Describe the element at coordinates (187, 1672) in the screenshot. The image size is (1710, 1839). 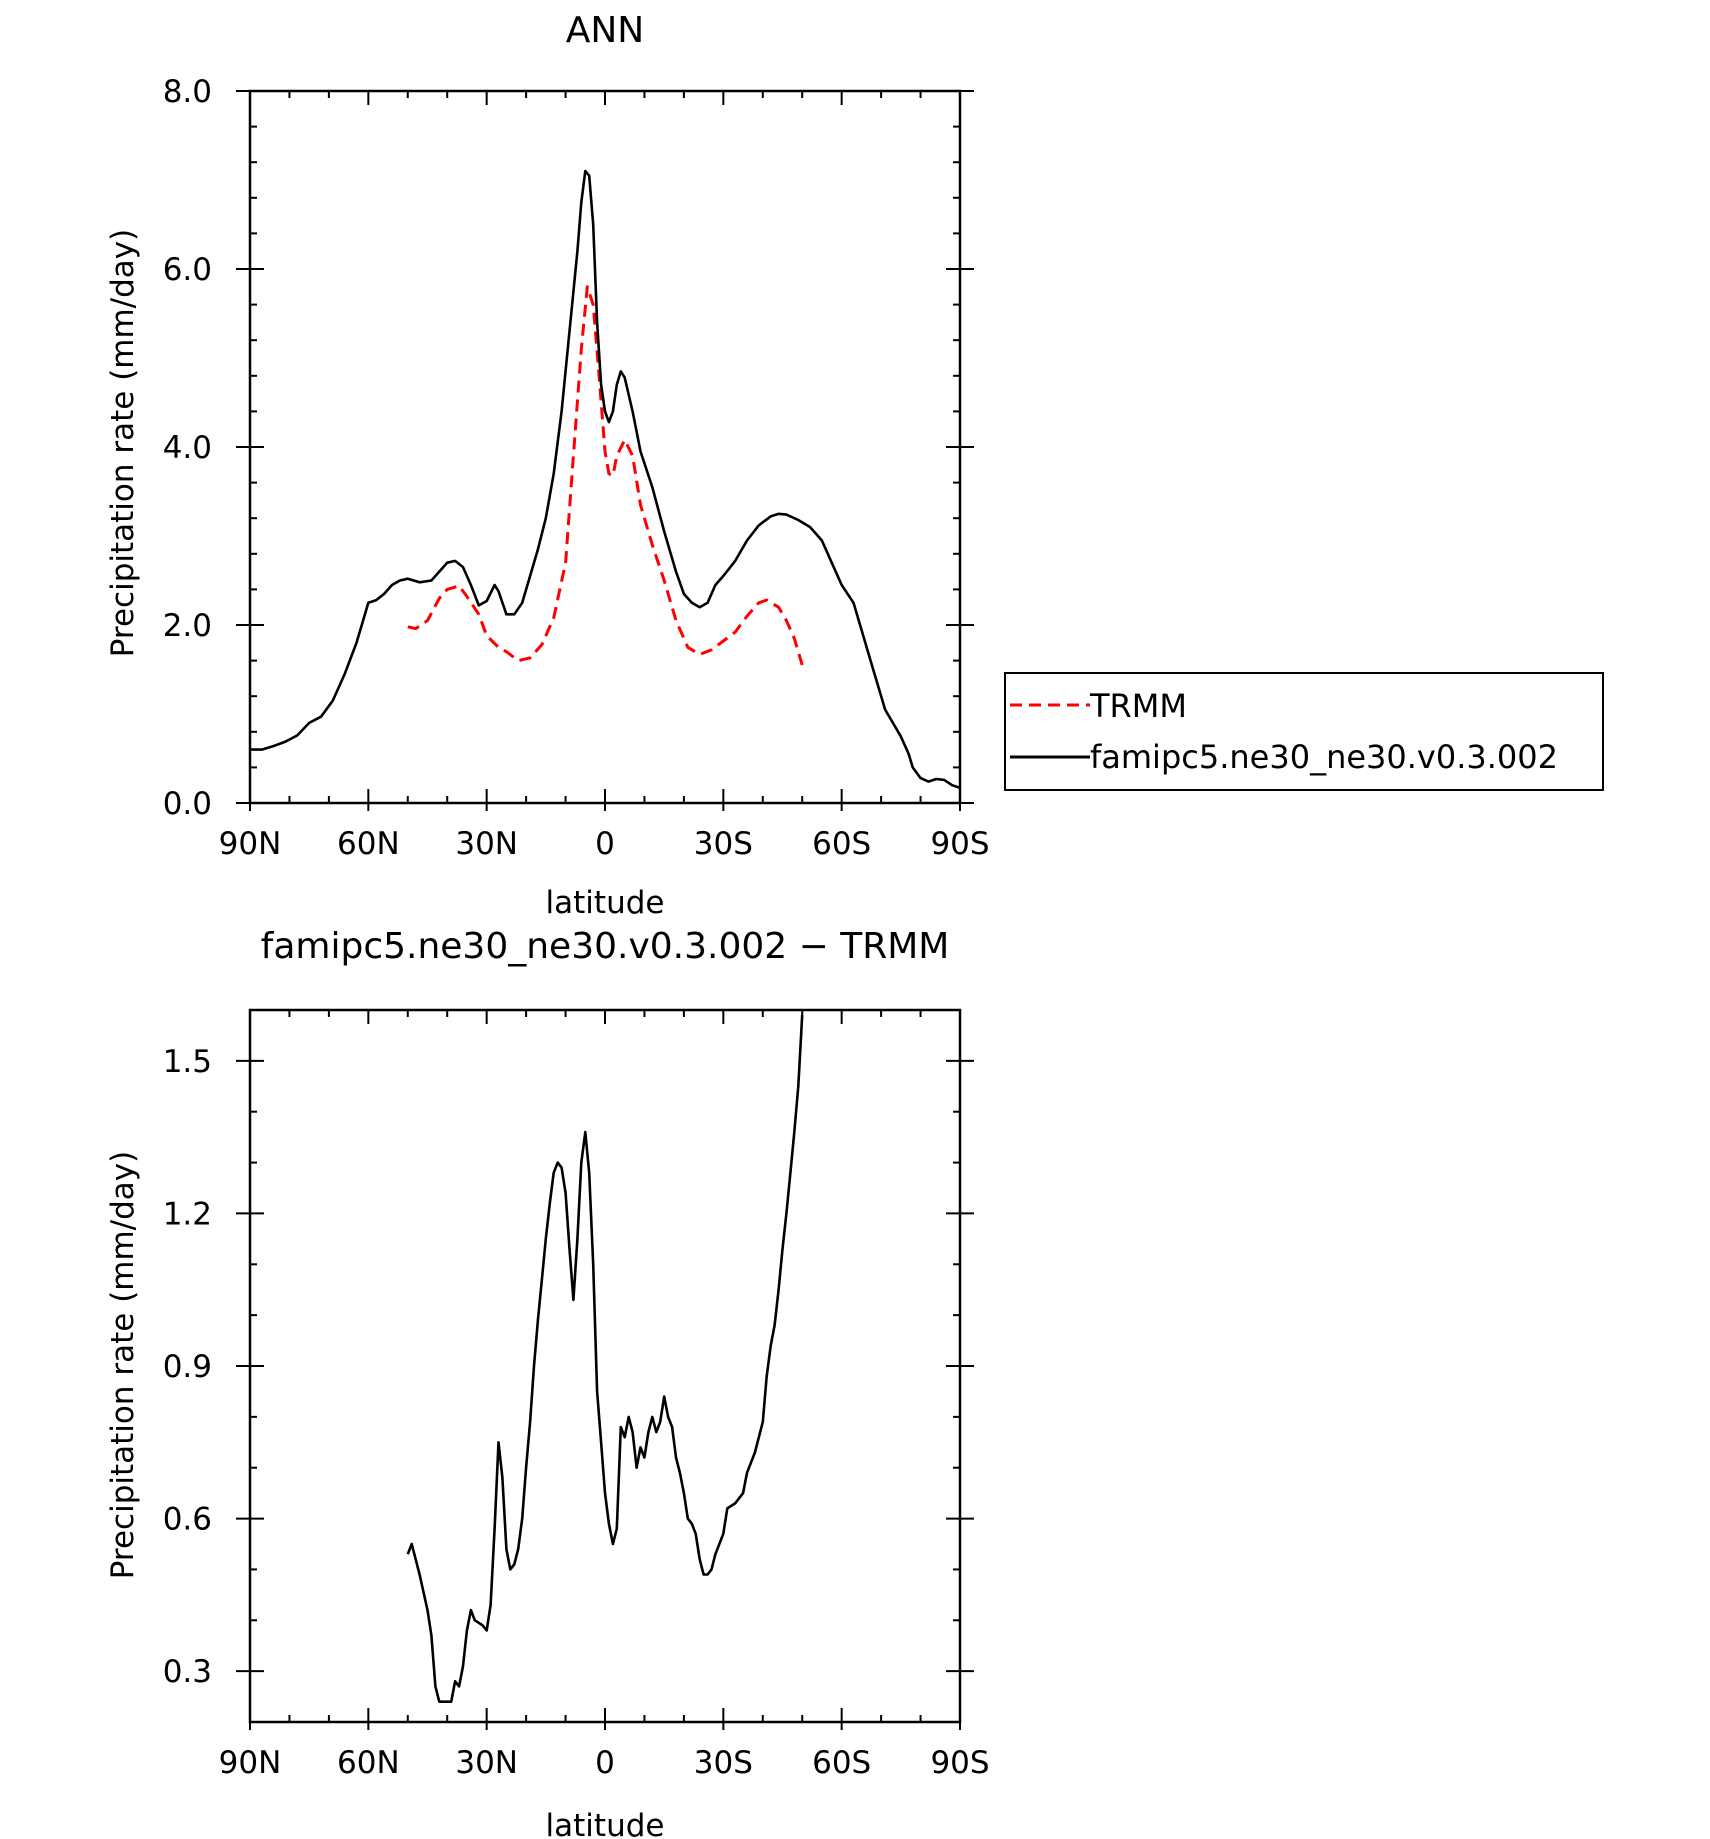
I see `y-tick-label: 0.3` at that location.